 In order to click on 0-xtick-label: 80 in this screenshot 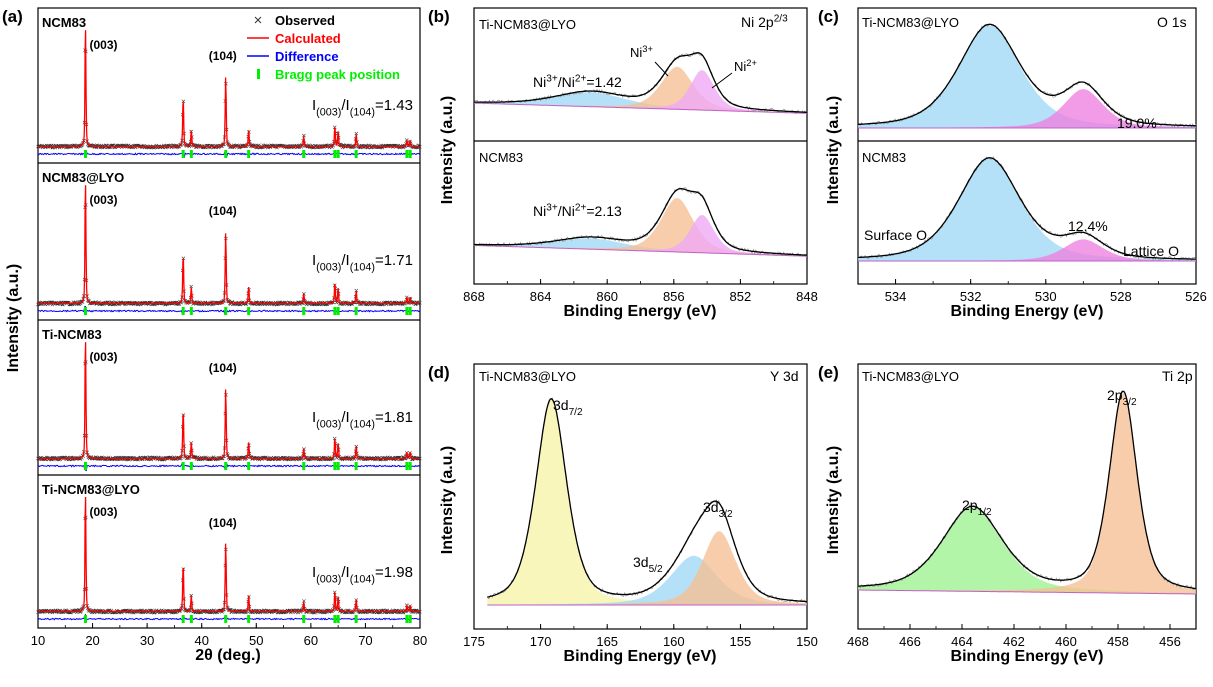, I will do `click(420, 640)`.